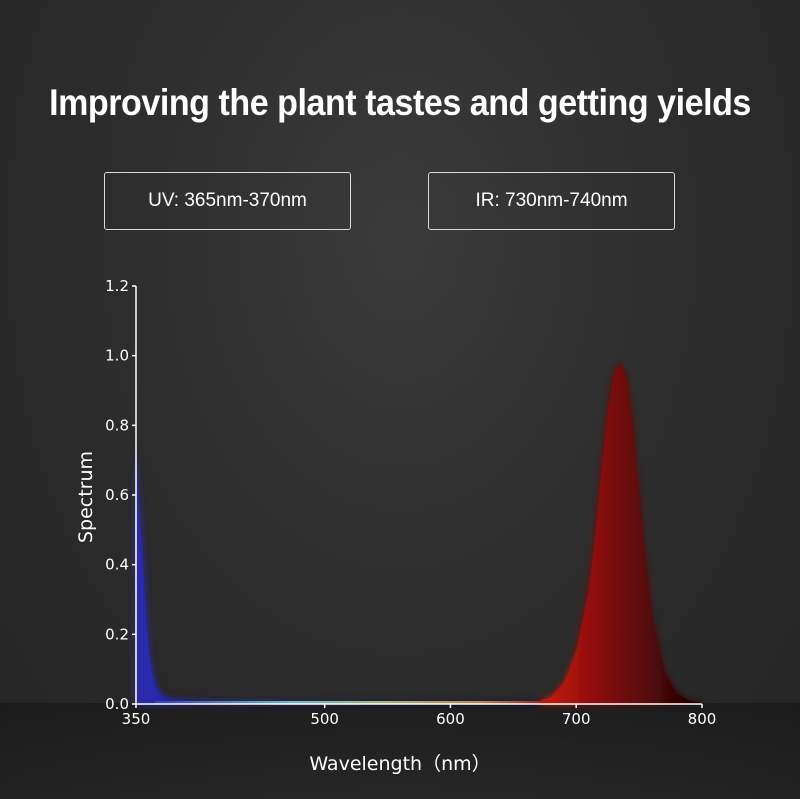  Describe the element at coordinates (117, 495) in the screenshot. I see `y-tick-label: 0.6` at that location.